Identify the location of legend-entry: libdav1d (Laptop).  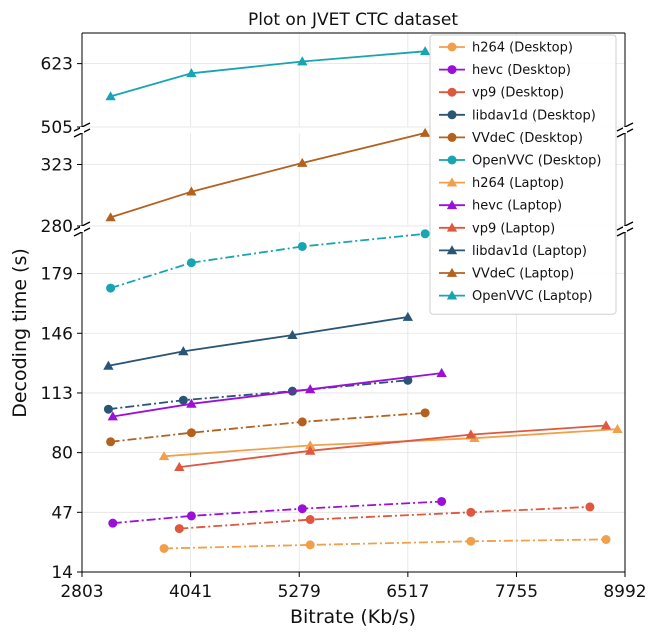
(513, 251).